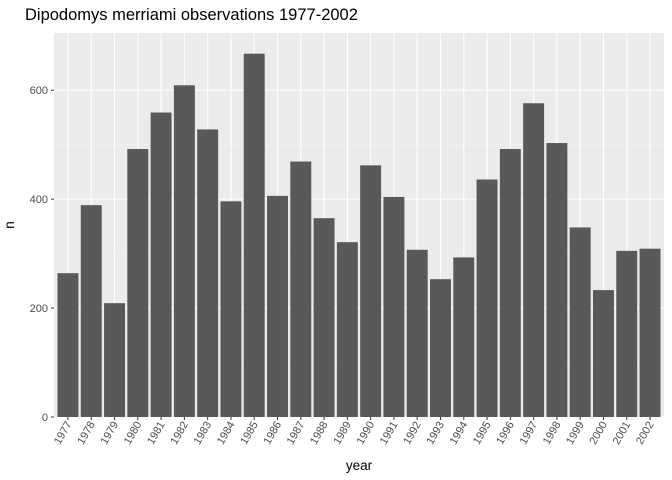 The width and height of the screenshot is (672, 480). What do you see at coordinates (650, 332) in the screenshot?
I see `bar-2002` at bounding box center [650, 332].